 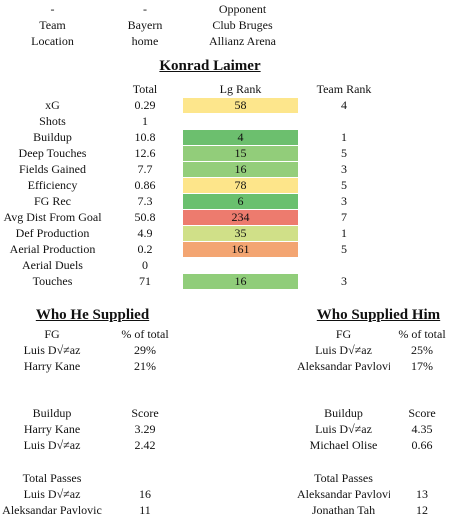 I want to click on section-title: Who He Supplied, so click(x=92, y=315).